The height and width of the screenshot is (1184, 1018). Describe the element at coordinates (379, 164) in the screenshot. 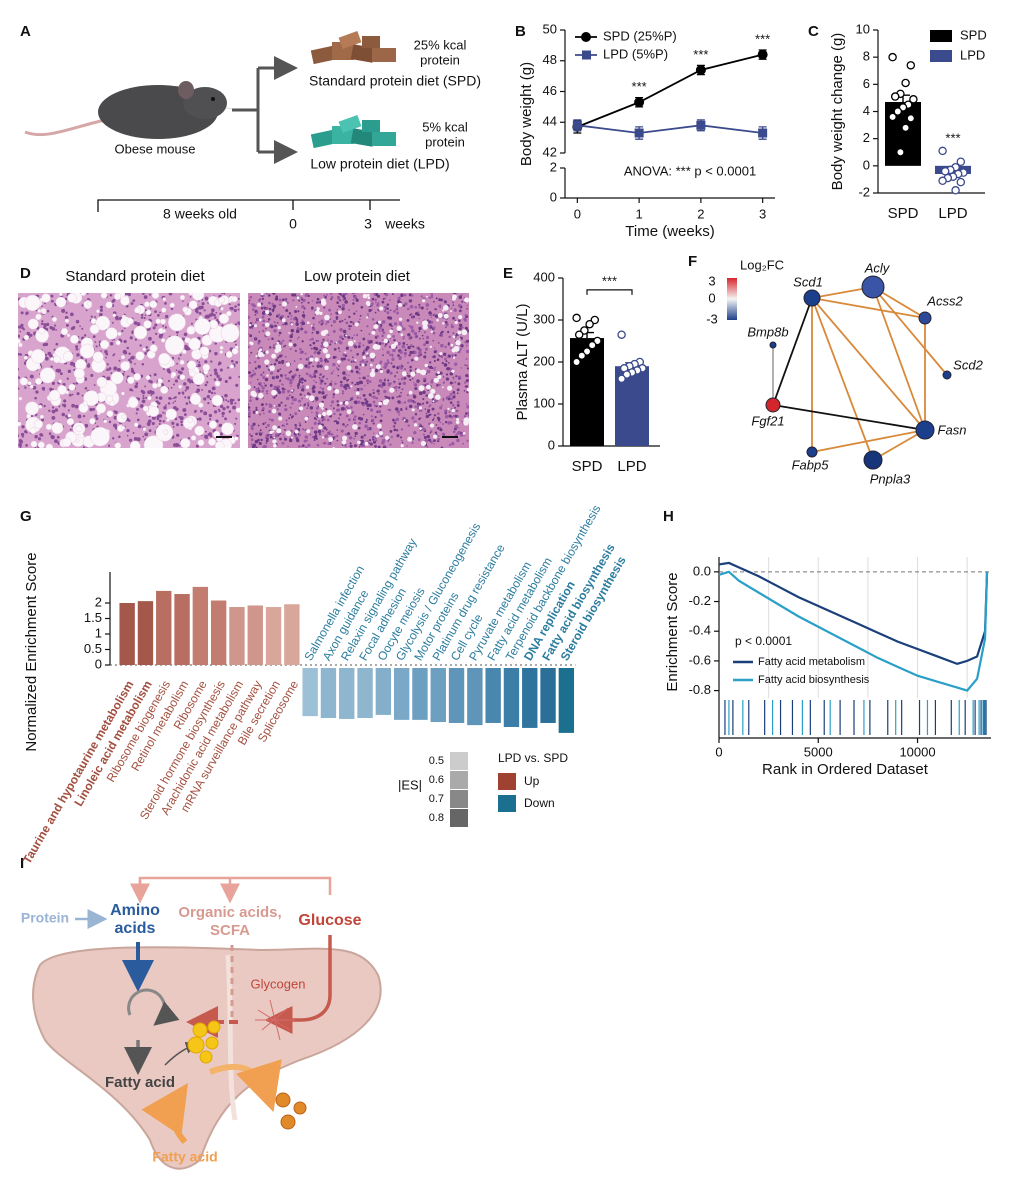

I see `lpd-name: Low protein diet (LPD)` at that location.